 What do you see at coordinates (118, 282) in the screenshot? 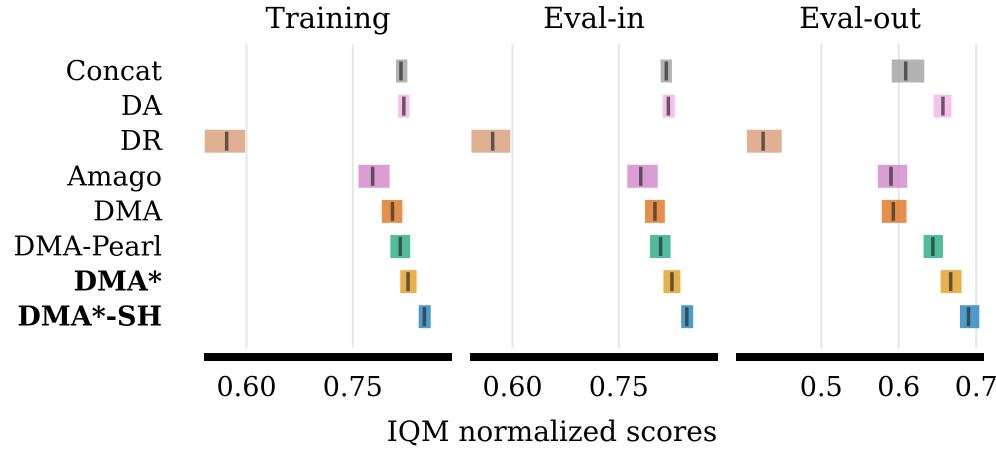
I see `method-label-dma-star: DMA*` at bounding box center [118, 282].